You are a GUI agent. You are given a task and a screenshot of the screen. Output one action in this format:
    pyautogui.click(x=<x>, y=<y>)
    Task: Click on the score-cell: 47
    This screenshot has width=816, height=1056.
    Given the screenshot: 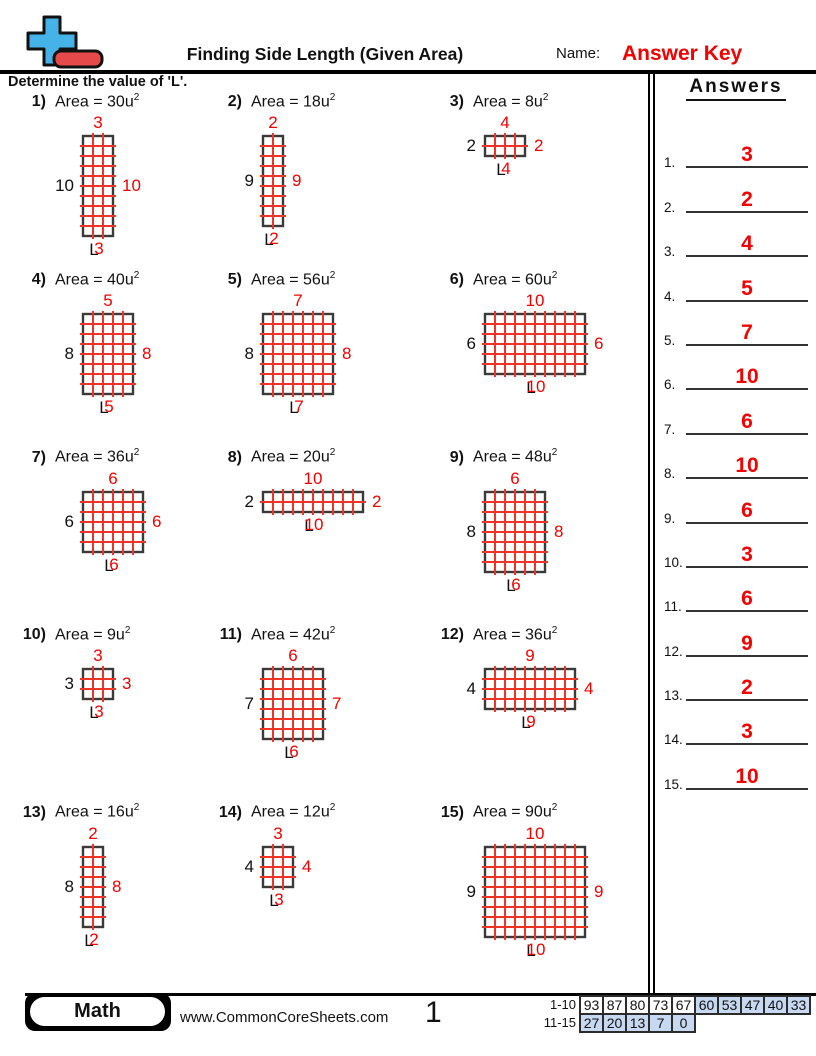 What is the action you would take?
    pyautogui.click(x=752, y=1005)
    